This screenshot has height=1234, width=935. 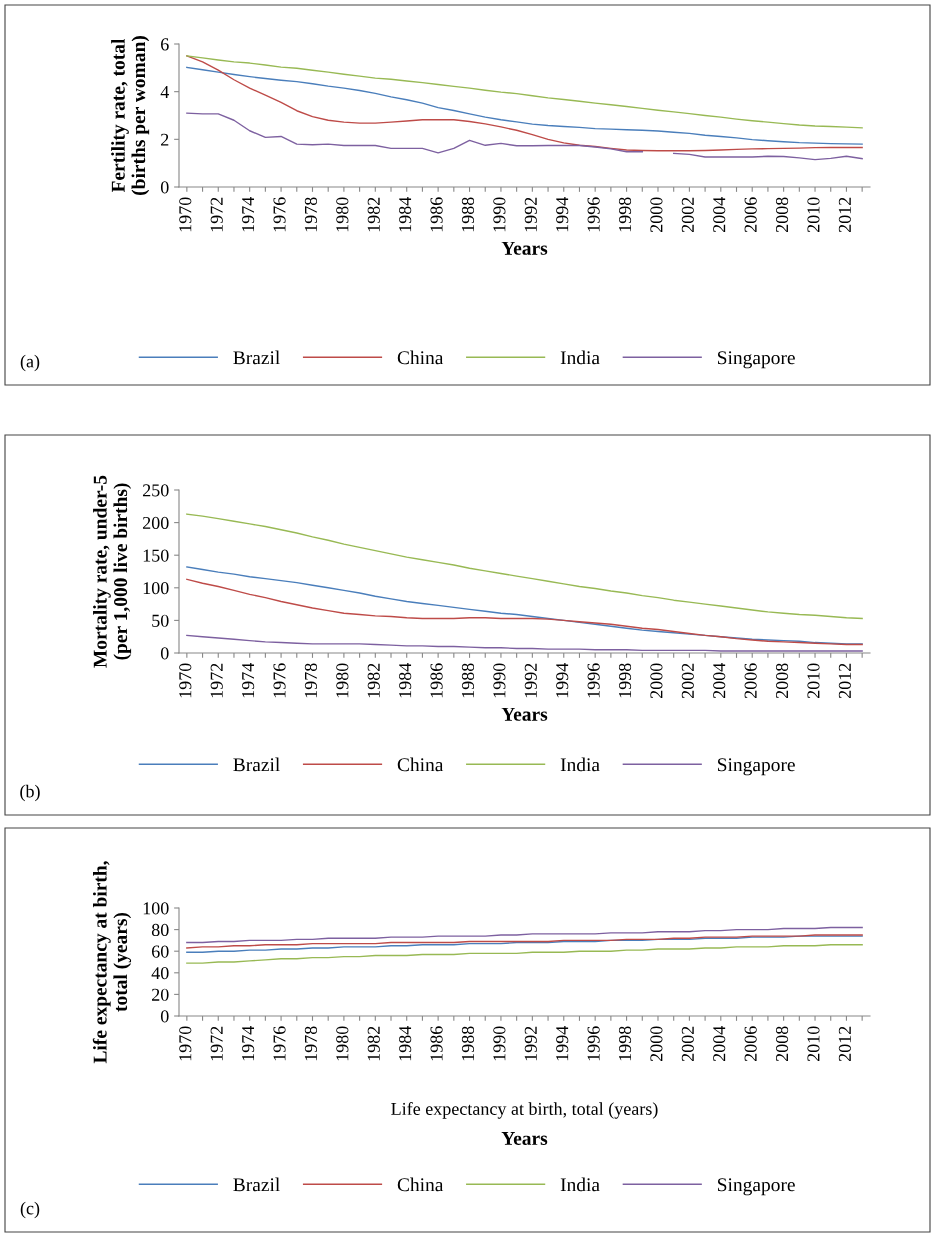 I want to click on y-tick-label: 50, so click(x=160, y=620).